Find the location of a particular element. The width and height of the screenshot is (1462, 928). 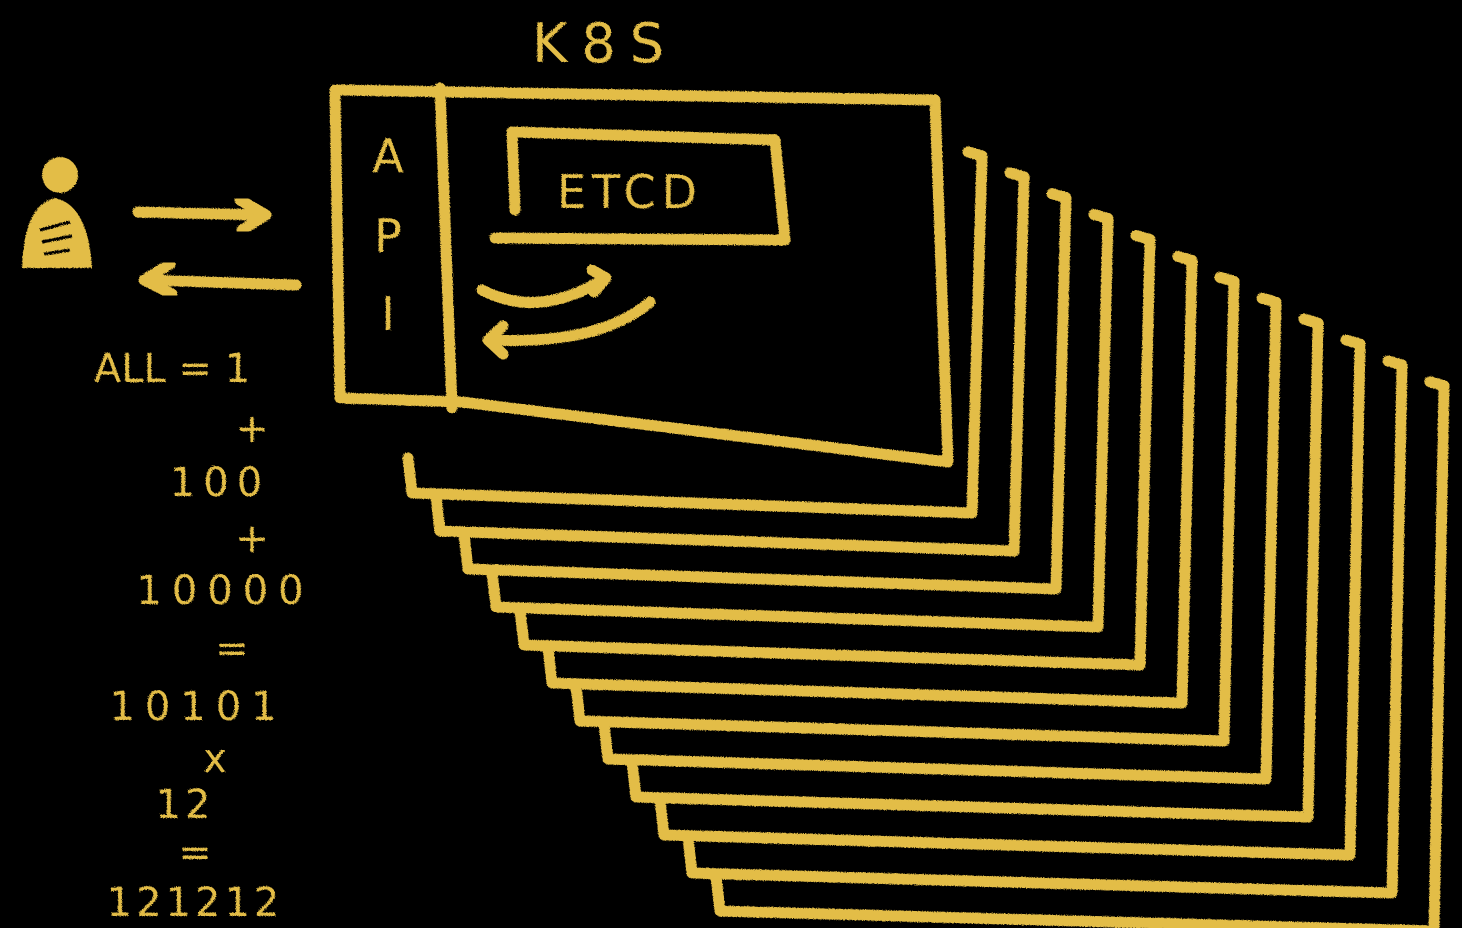

calc-line-2: 100 is located at coordinates (220, 483).